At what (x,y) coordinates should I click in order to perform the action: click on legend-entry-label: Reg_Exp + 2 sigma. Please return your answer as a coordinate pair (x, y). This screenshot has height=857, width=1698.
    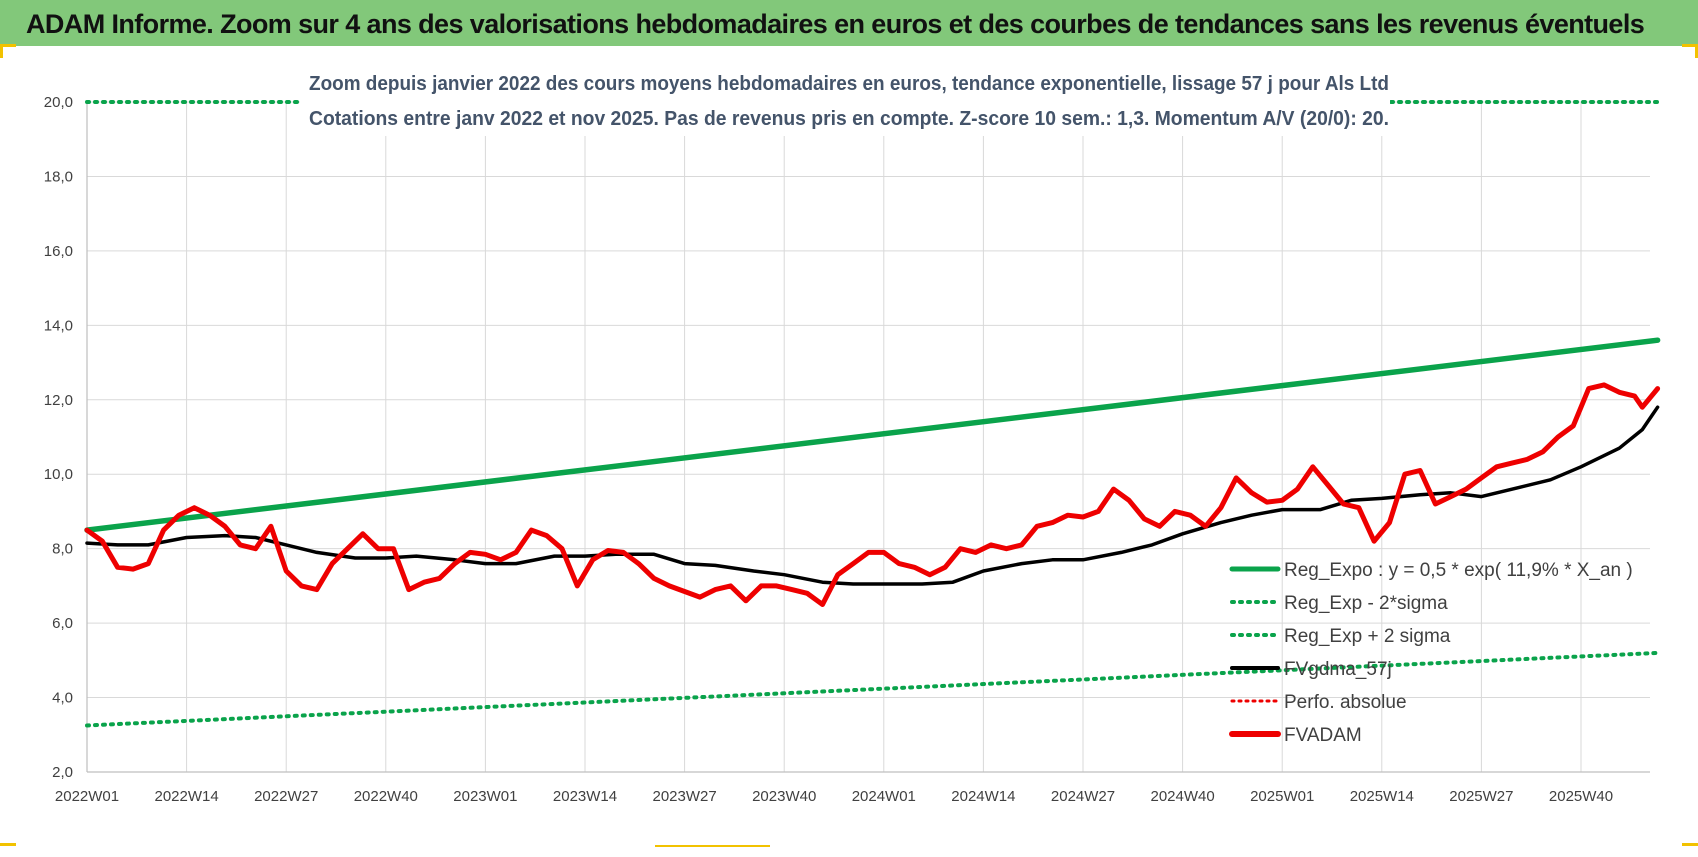
    Looking at the image, I should click on (1367, 636).